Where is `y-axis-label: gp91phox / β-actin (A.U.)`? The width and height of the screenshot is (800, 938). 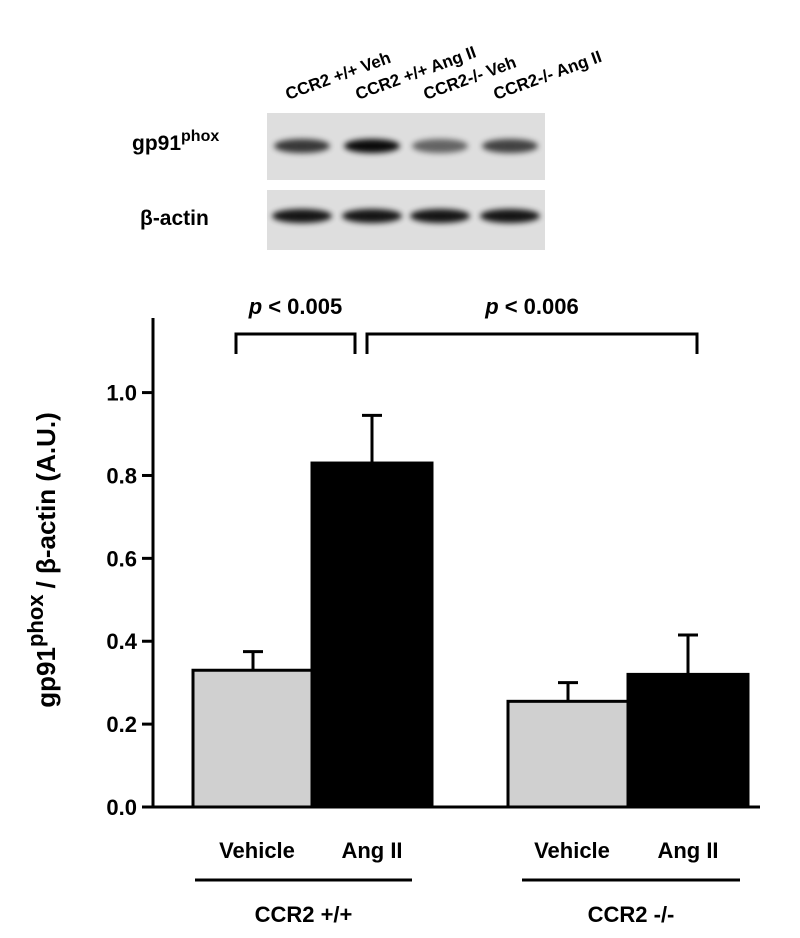 y-axis-label: gp91phox / β-actin (A.U.) is located at coordinates (42, 559).